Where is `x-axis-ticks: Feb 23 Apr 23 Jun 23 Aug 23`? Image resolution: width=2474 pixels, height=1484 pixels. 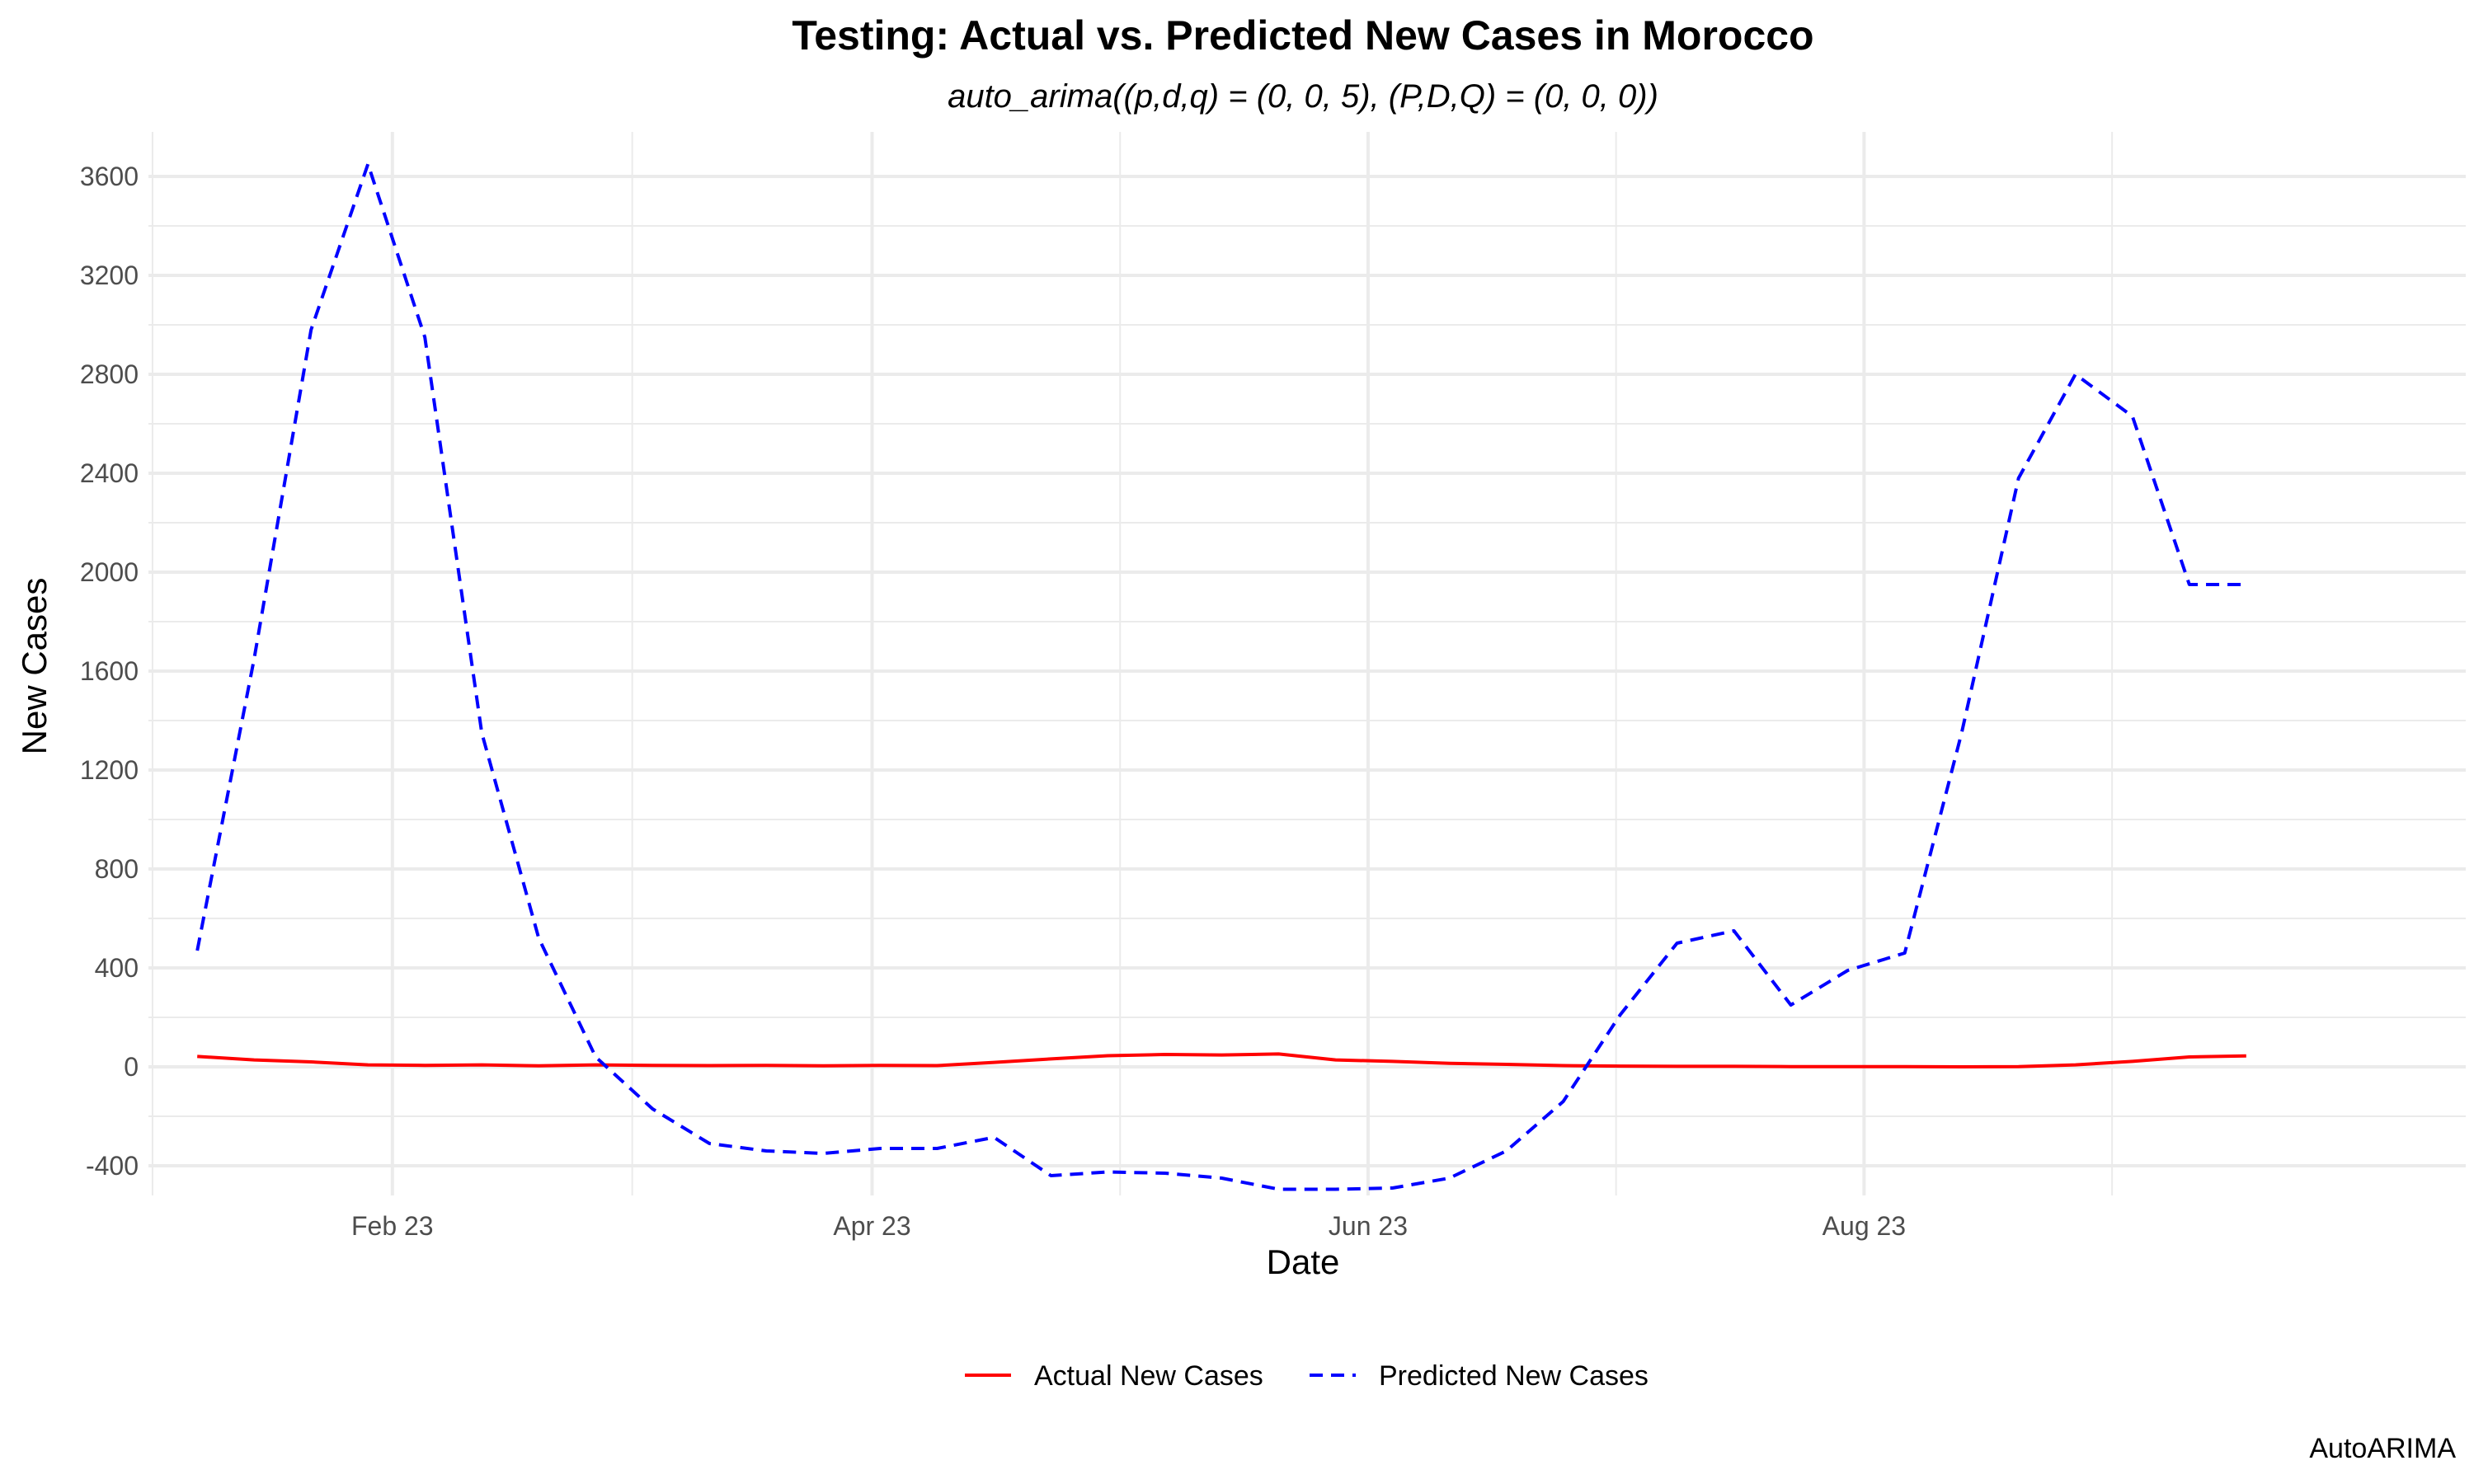 x-axis-ticks: Feb 23 Apr 23 Jun 23 Aug 23 is located at coordinates (1128, 1226).